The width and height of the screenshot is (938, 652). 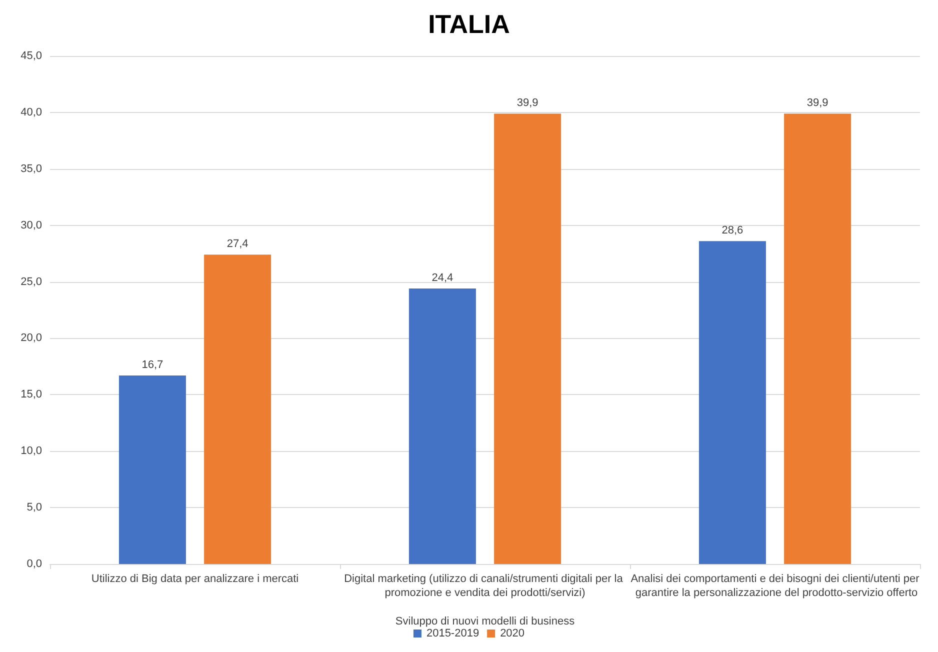 What do you see at coordinates (34, 564) in the screenshot?
I see `y-tick-label: 0,0` at bounding box center [34, 564].